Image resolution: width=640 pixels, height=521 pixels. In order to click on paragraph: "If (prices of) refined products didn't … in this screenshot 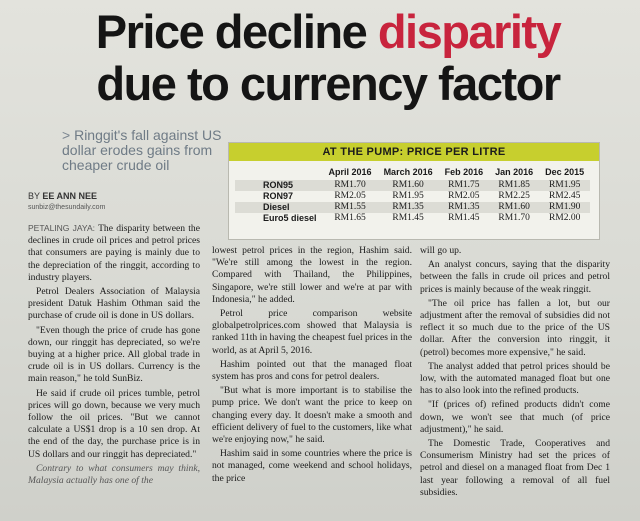, I will do `click(515, 417)`.